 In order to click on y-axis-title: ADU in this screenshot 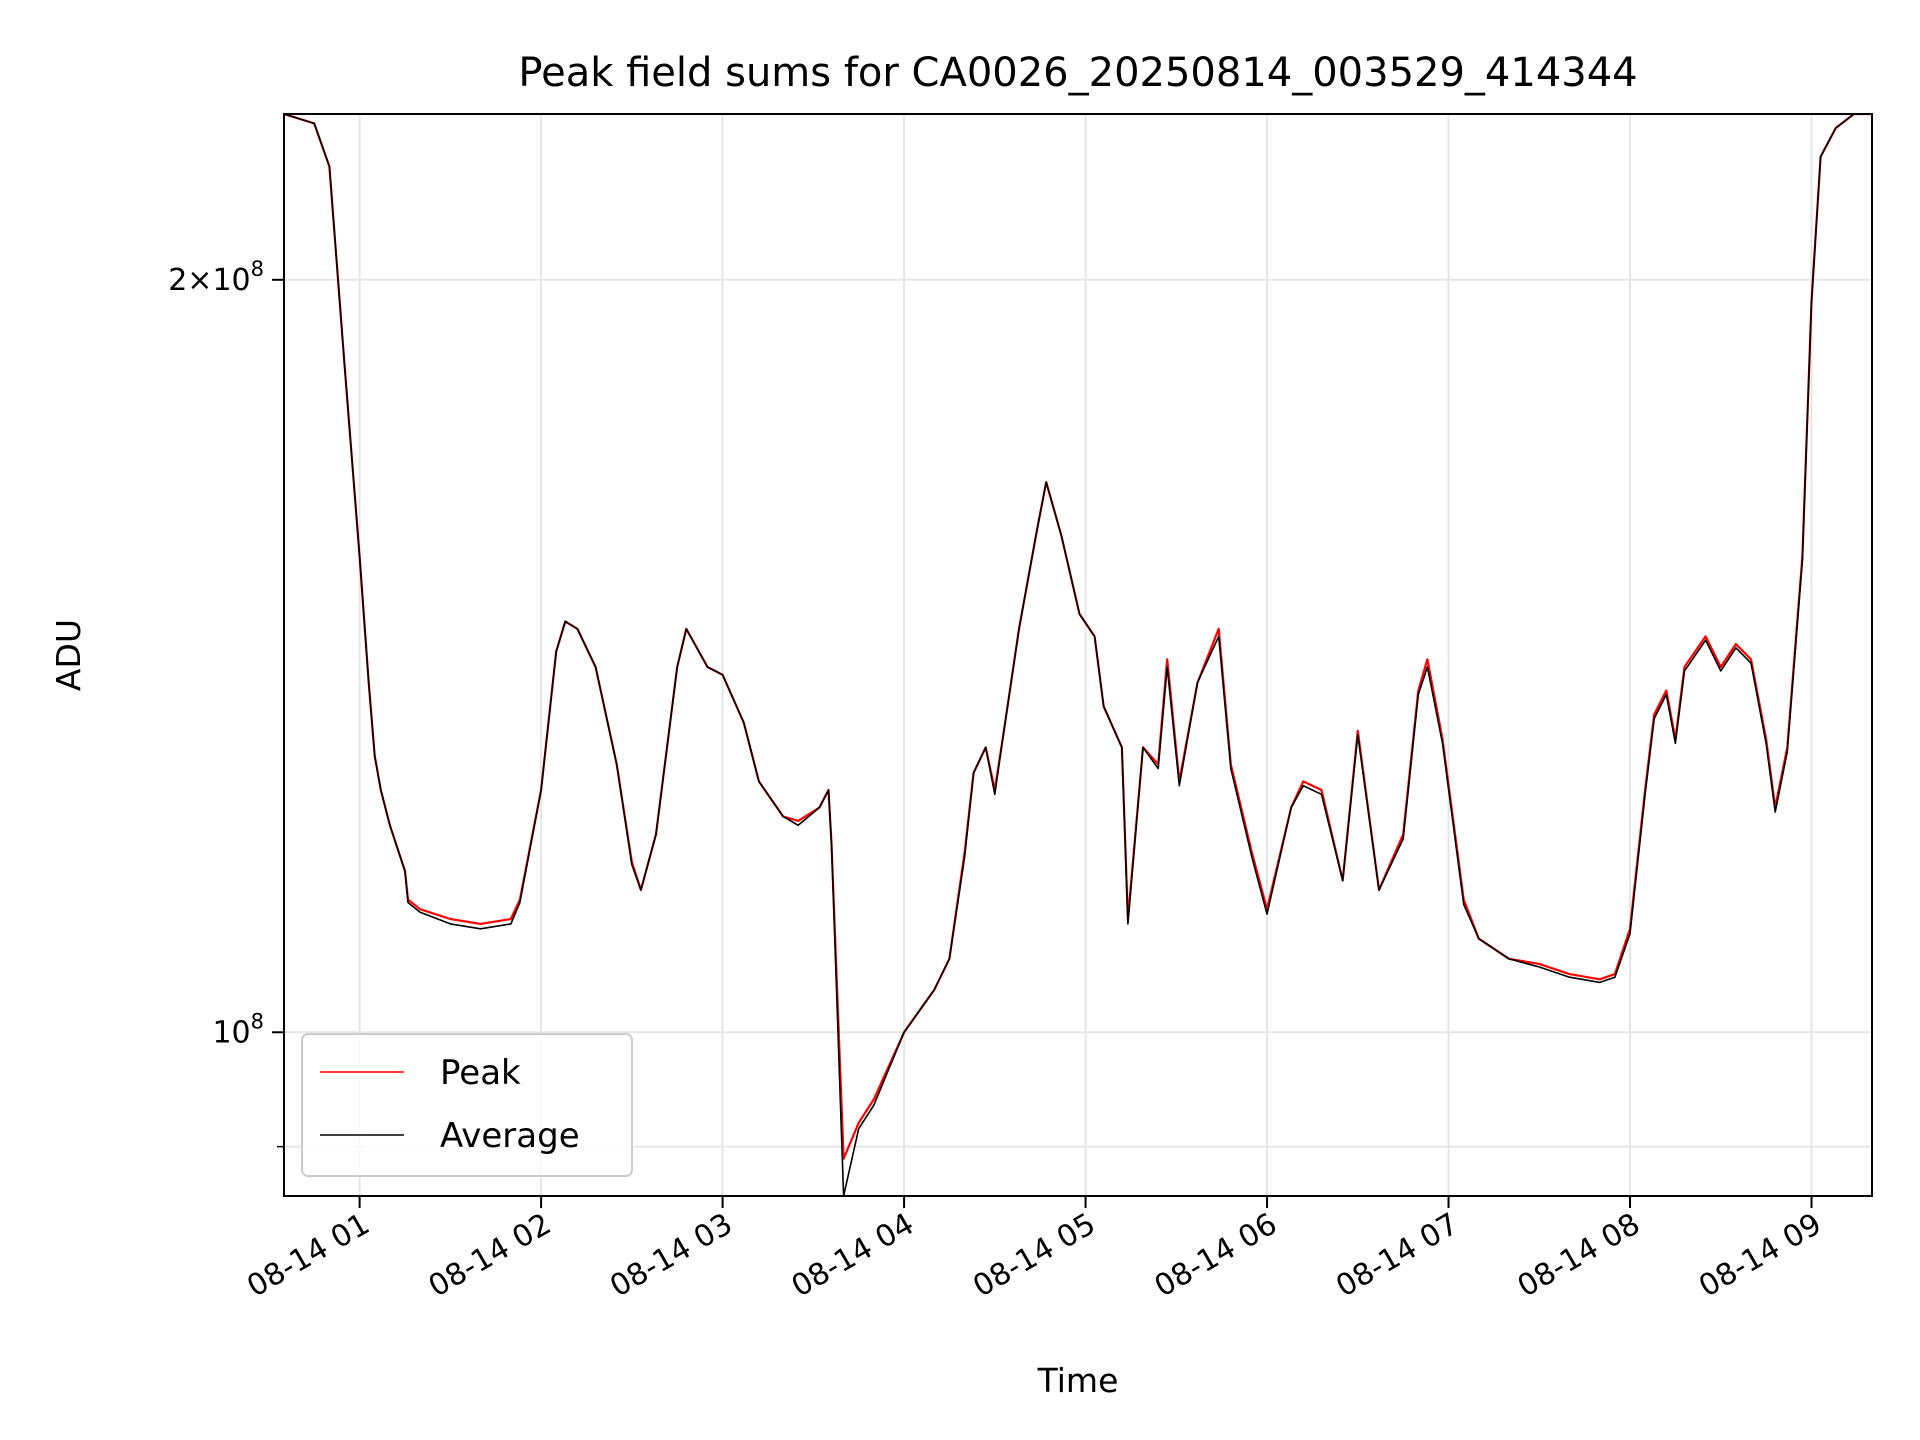, I will do `click(68, 655)`.